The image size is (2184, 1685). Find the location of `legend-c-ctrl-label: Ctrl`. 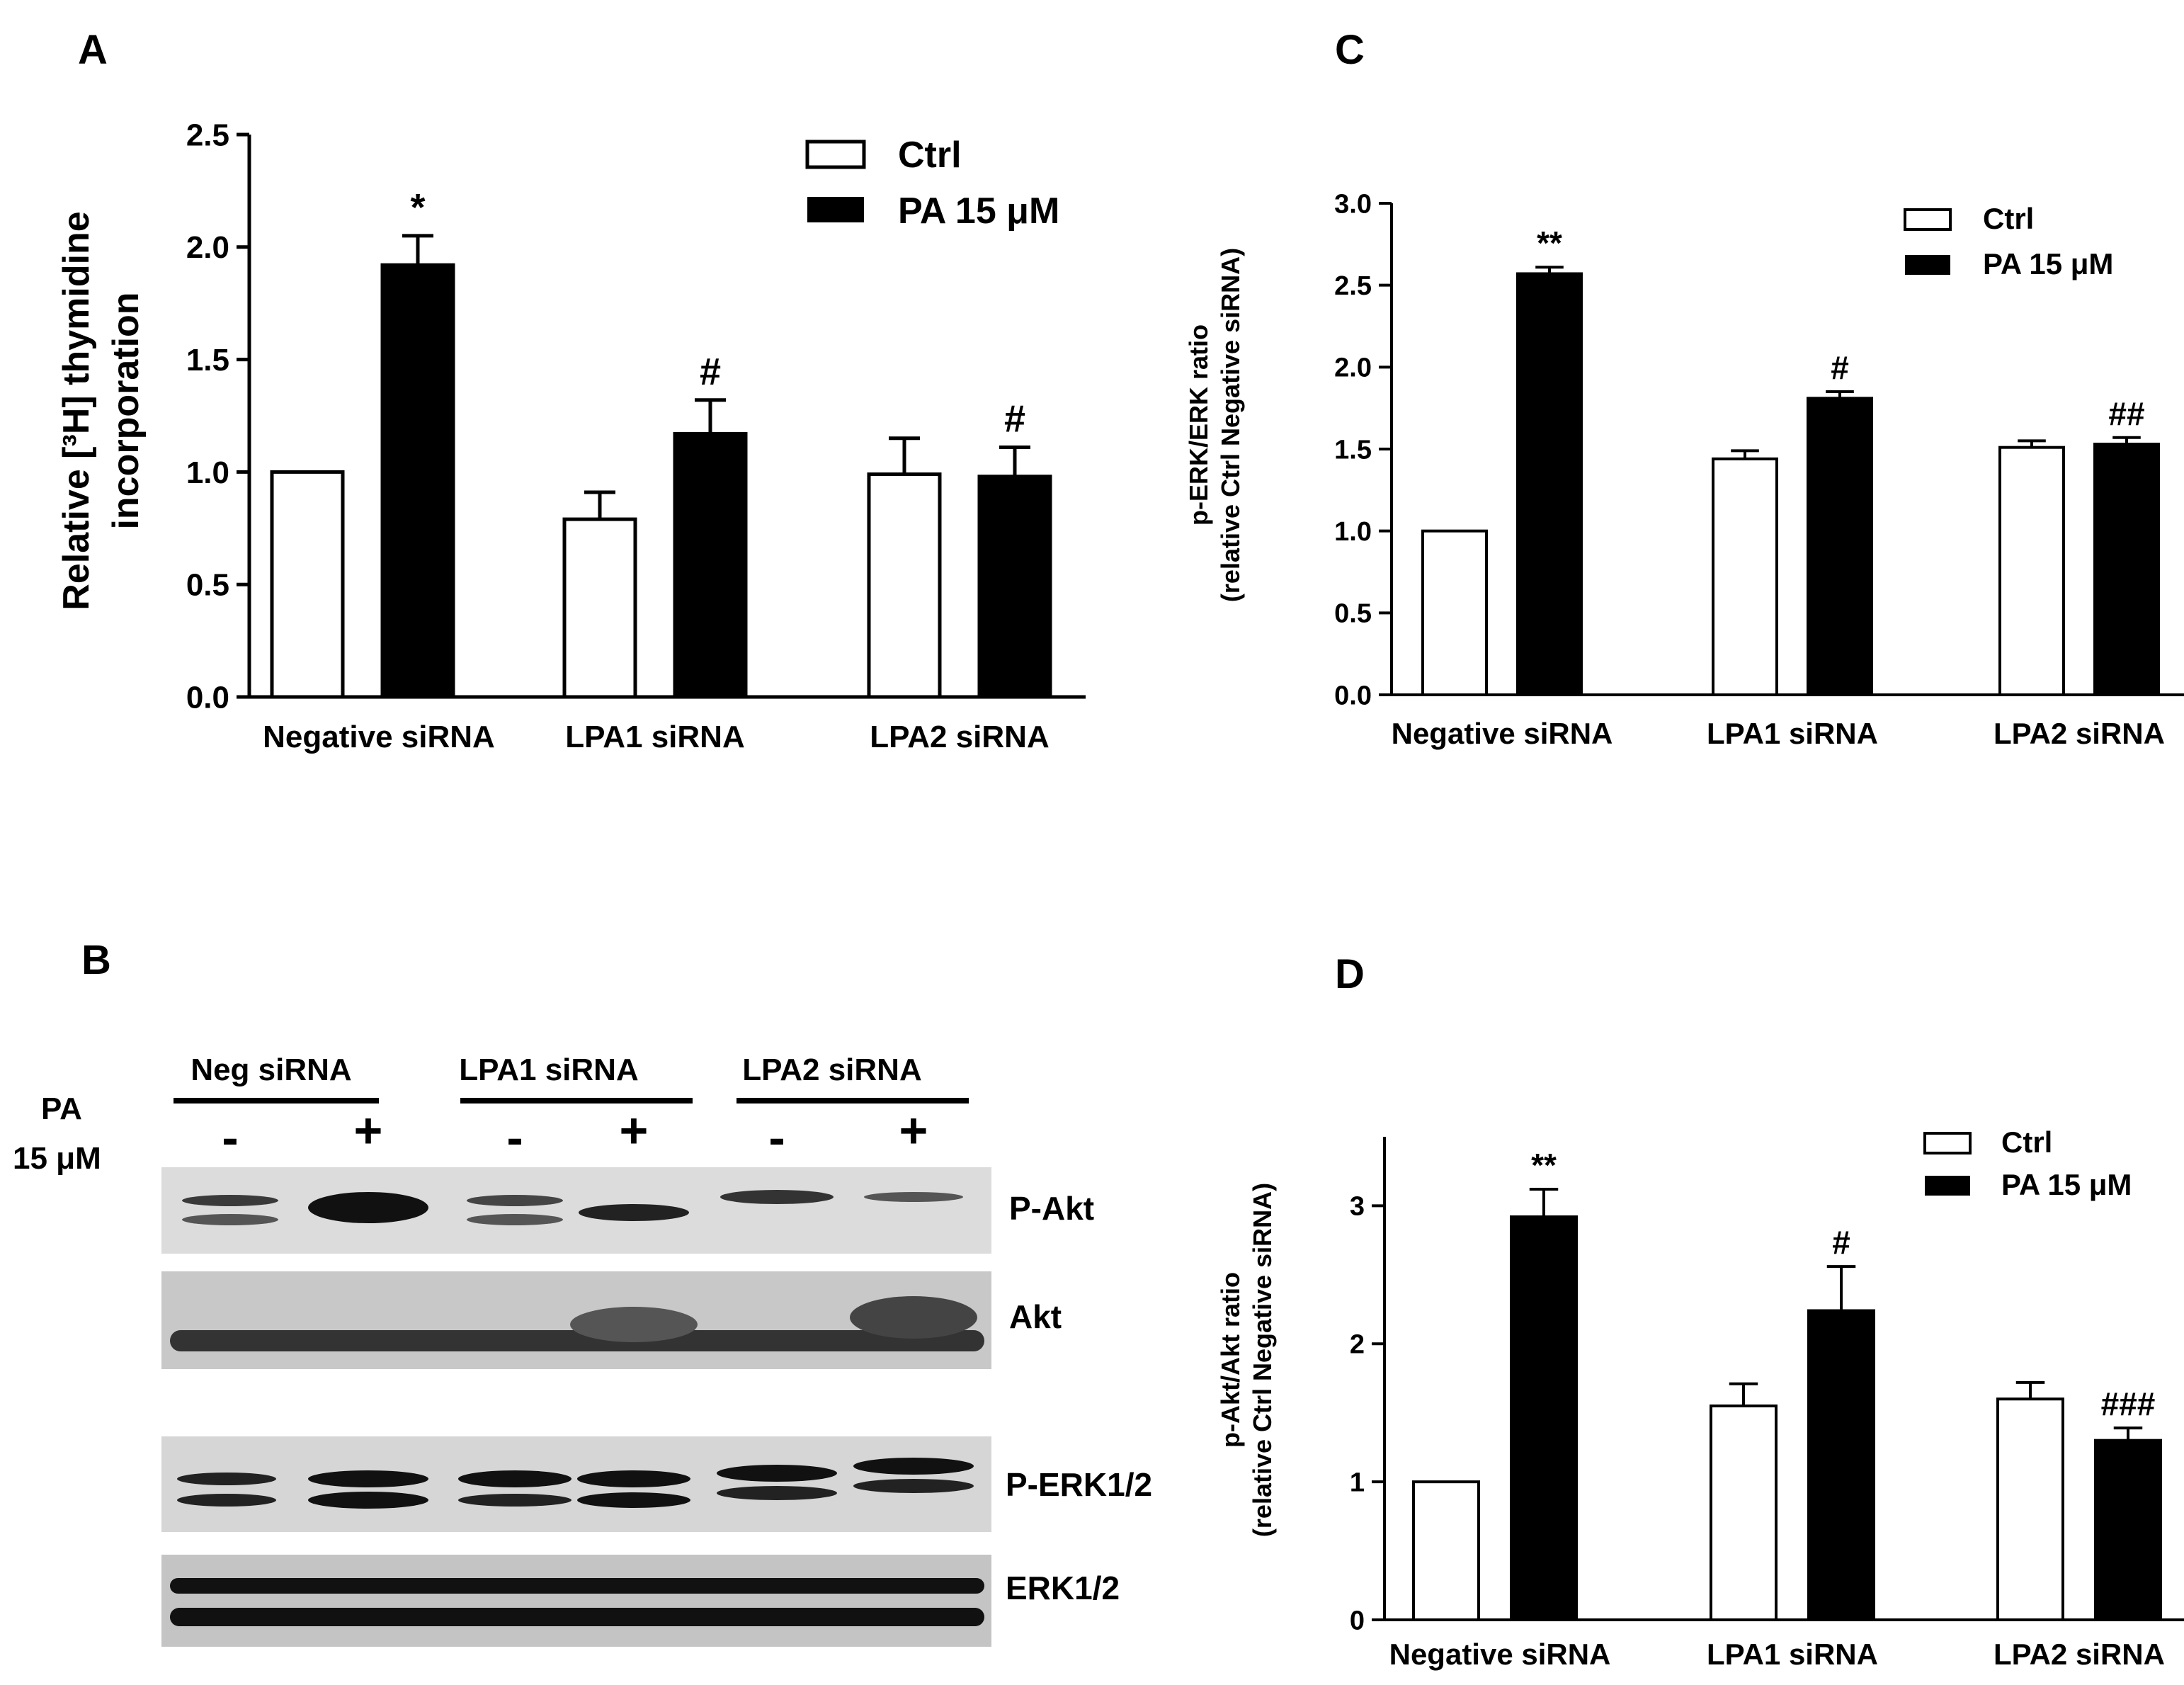

legend-c-ctrl-label: Ctrl is located at coordinates (2009, 219).